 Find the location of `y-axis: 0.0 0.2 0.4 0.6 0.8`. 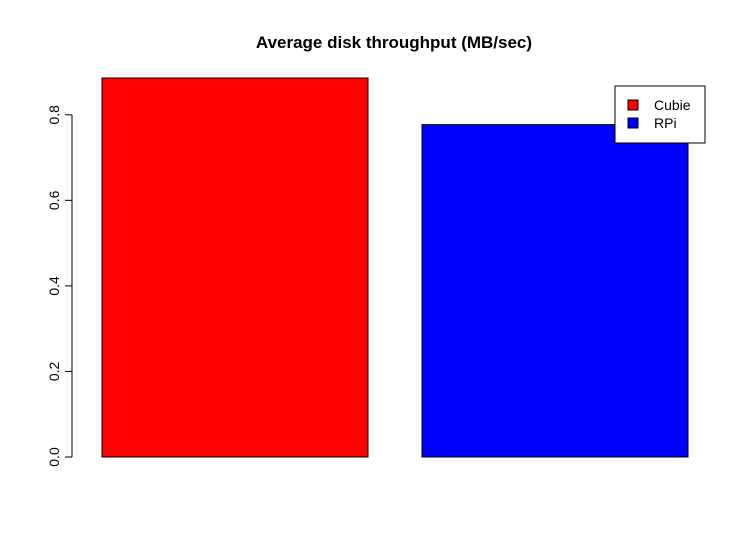

y-axis: 0.0 0.2 0.4 0.6 0.8 is located at coordinates (59, 286).